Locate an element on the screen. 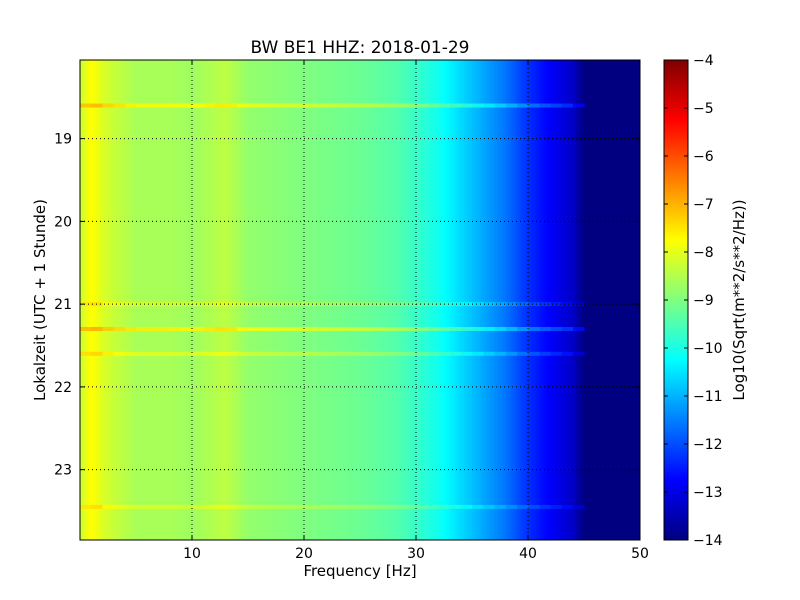  y-tick-label: 19 is located at coordinates (63, 140).